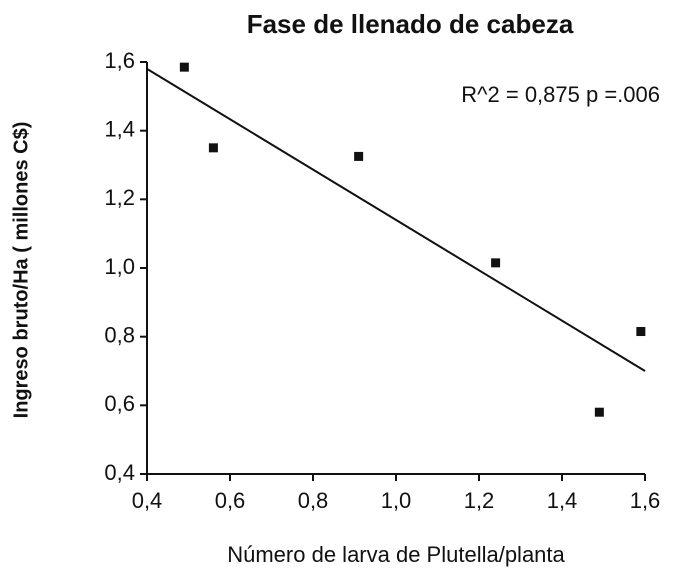  Describe the element at coordinates (21, 270) in the screenshot. I see `y-axis-title: Ingreso bruto/Ha ( millones C$)` at that location.